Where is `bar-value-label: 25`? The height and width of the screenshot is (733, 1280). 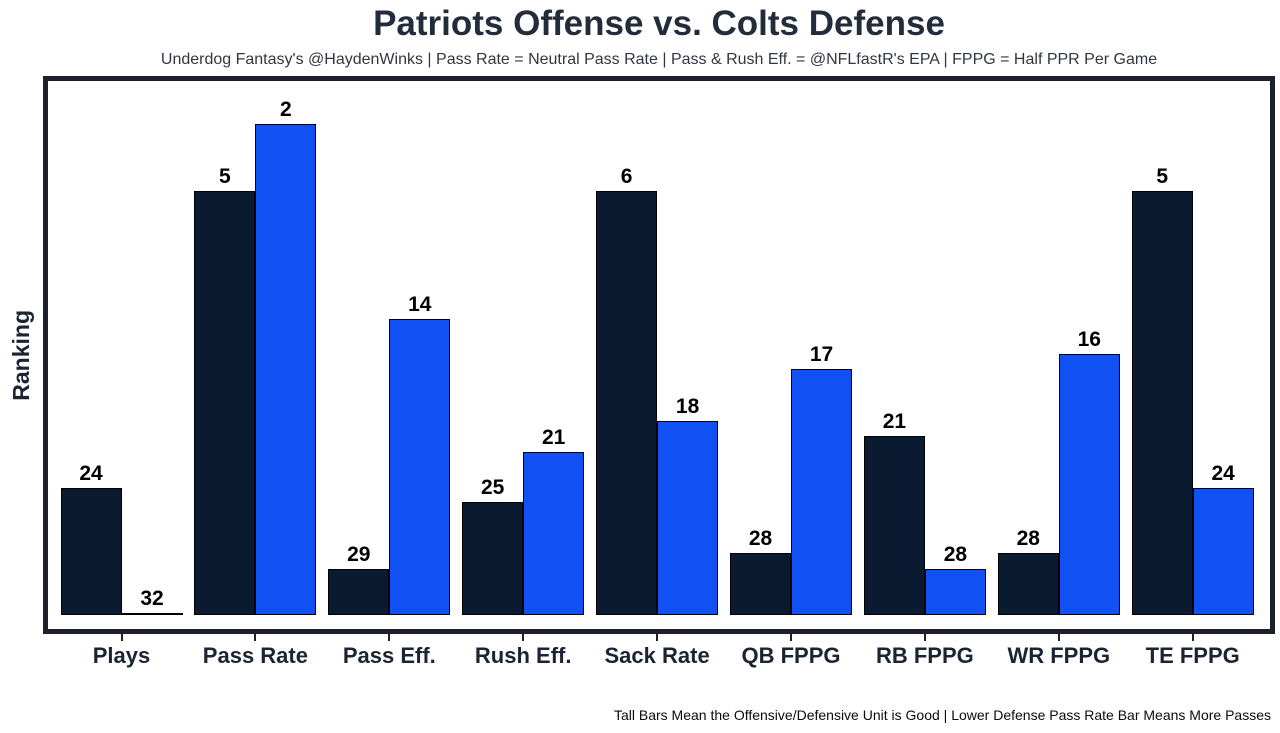 bar-value-label: 25 is located at coordinates (493, 487).